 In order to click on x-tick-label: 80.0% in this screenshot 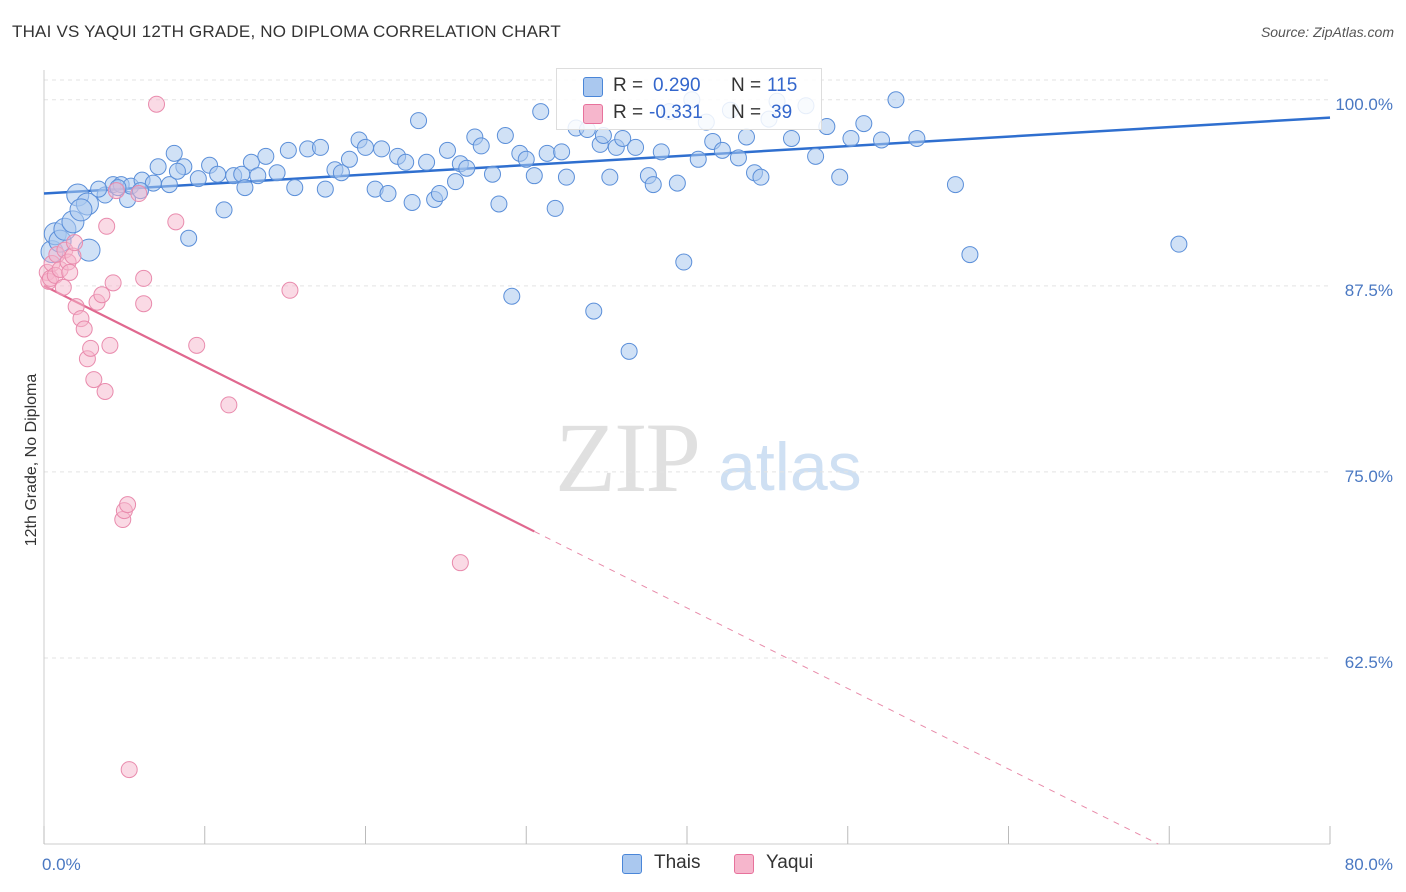, I will do `click(1369, 864)`.